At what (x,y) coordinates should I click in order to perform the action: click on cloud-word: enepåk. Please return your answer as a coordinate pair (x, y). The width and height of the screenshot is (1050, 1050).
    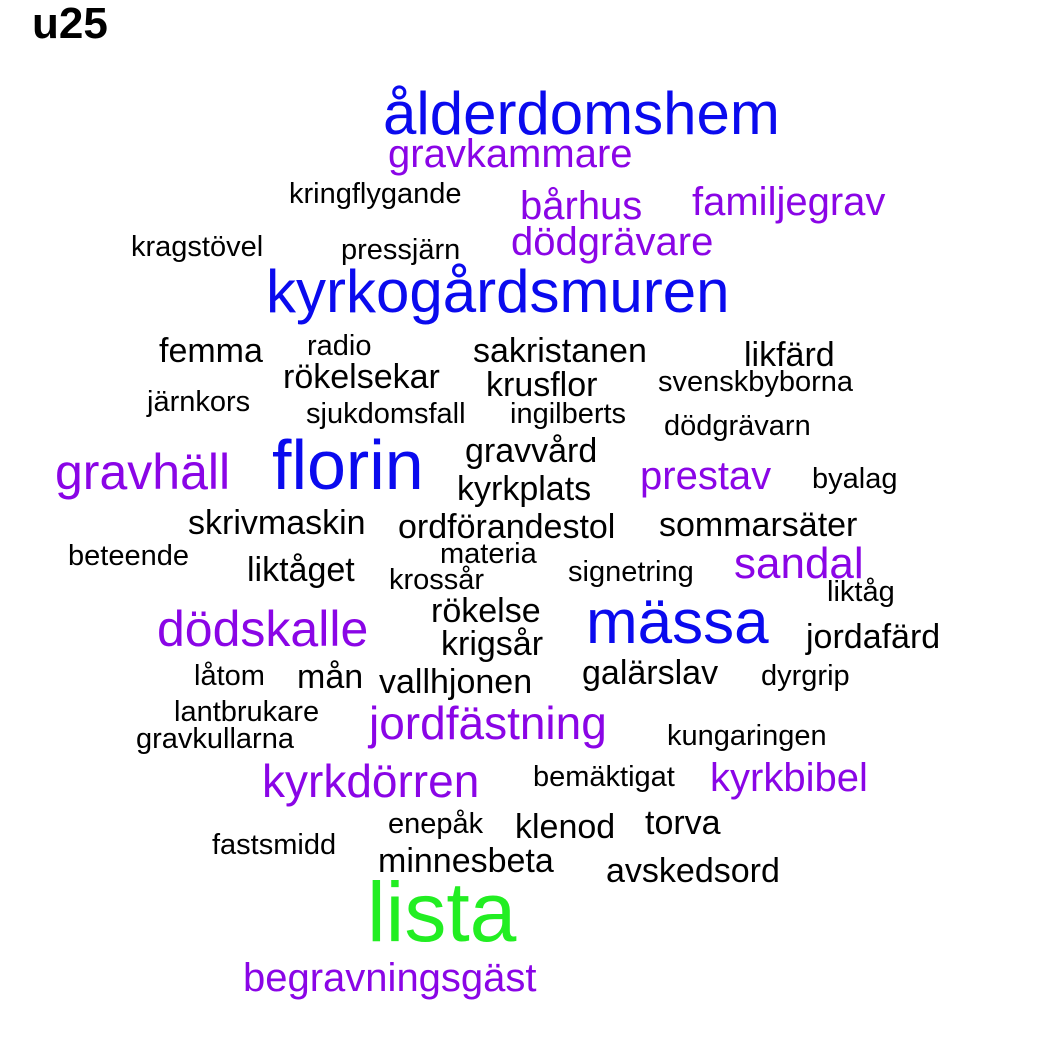
    Looking at the image, I should click on (436, 824).